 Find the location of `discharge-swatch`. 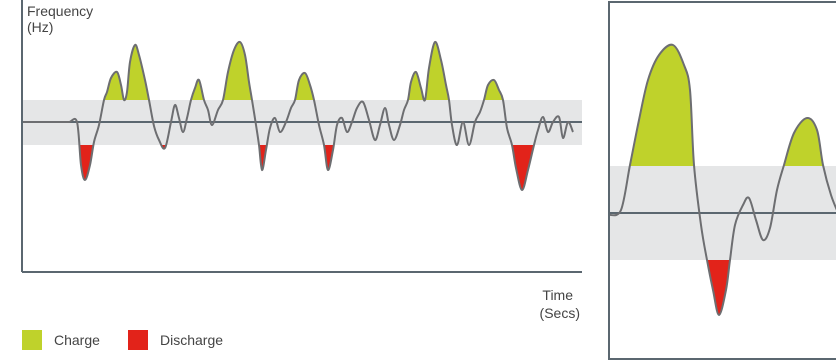

discharge-swatch is located at coordinates (138, 340).